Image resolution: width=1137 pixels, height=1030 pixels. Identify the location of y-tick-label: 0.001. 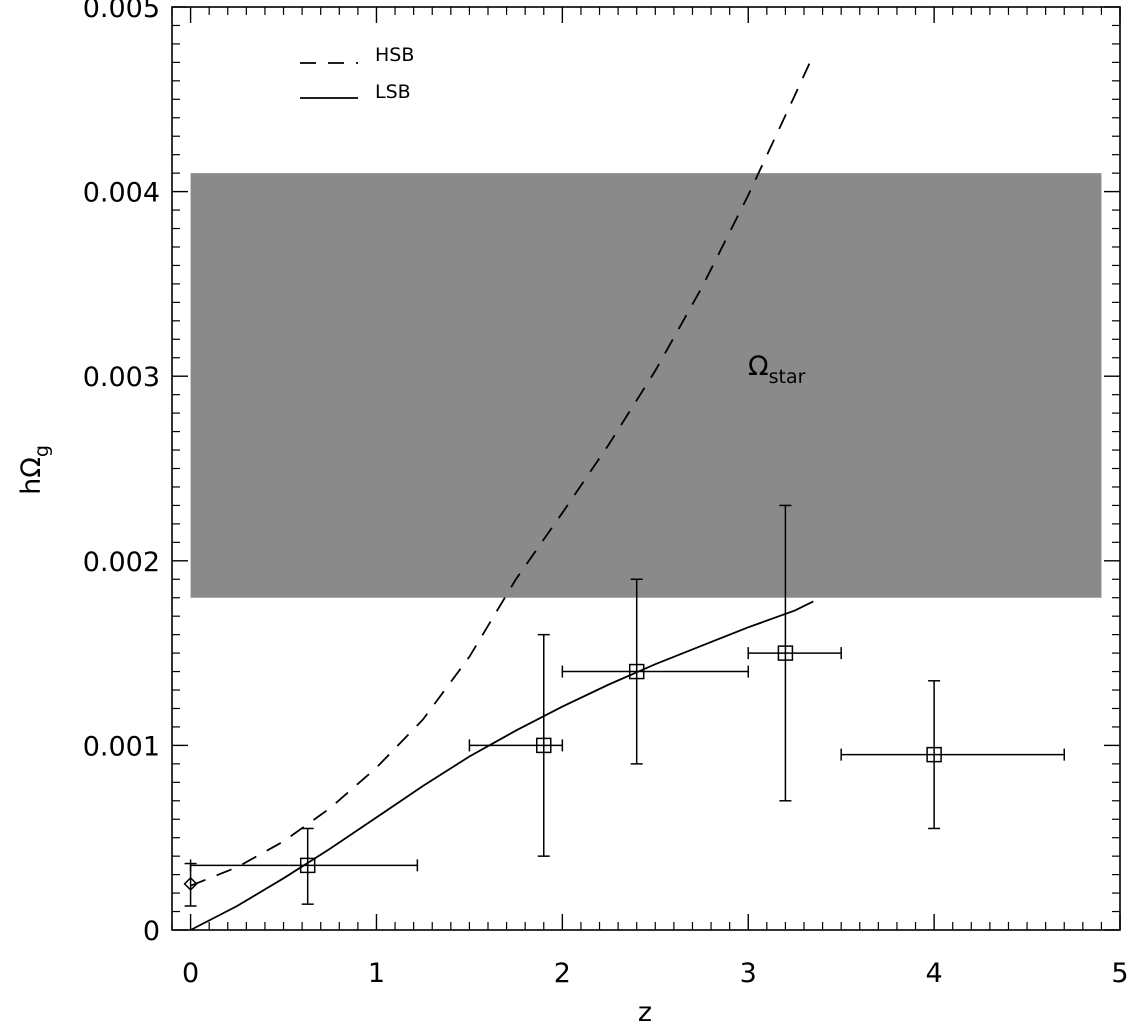
(121, 746).